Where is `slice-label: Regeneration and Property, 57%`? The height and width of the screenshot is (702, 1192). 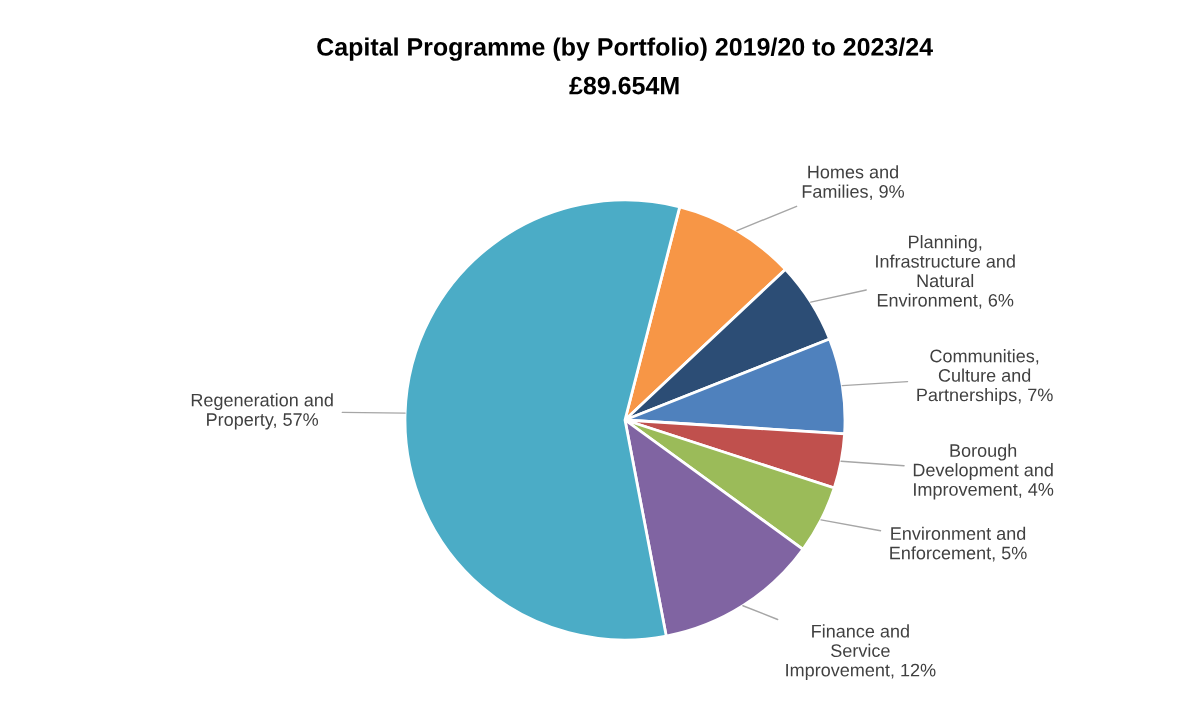 slice-label: Regeneration and Property, 57% is located at coordinates (262, 411).